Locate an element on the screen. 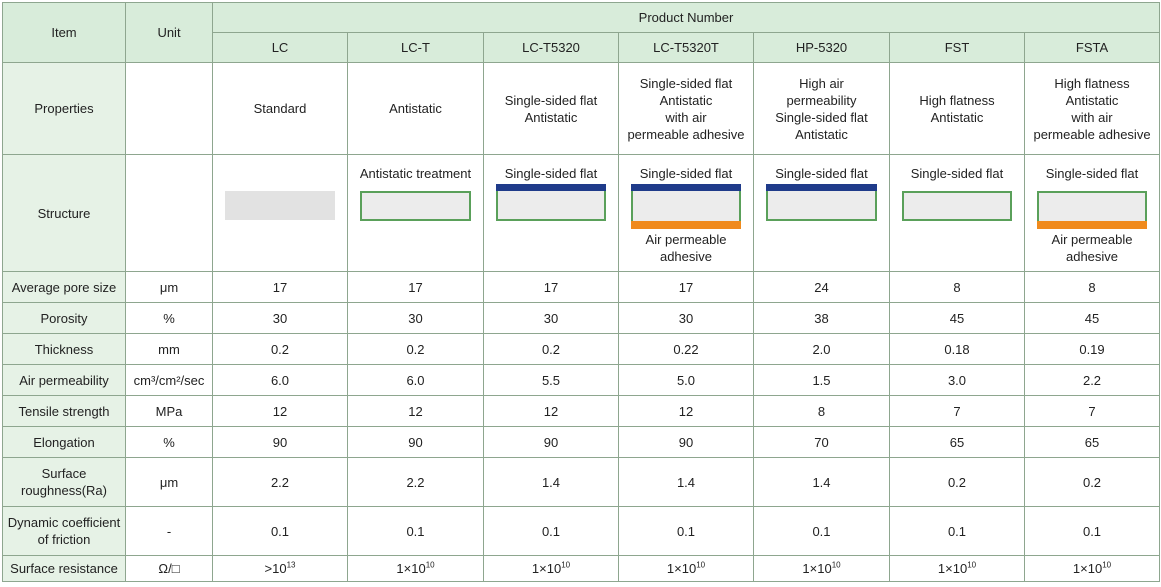  table-row: Thickness mm 0.2 0.2 0.2 0.22 2.0 0.18 0.19 is located at coordinates (581, 349).